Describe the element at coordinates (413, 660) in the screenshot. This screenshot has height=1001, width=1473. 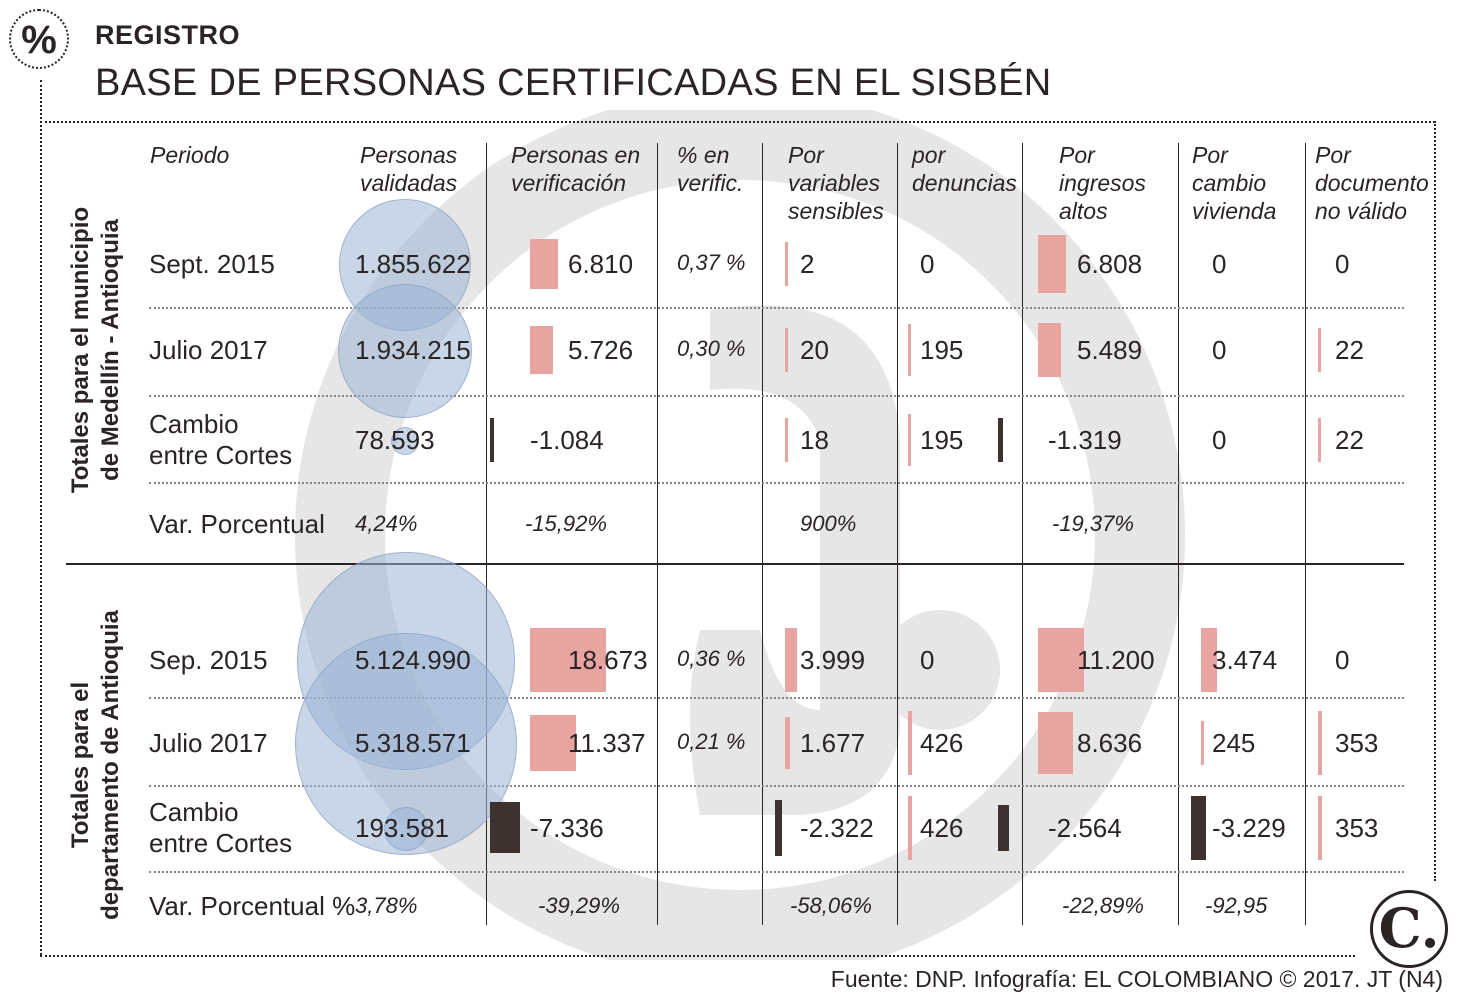
I see `validadas-value: 5.124.990` at that location.